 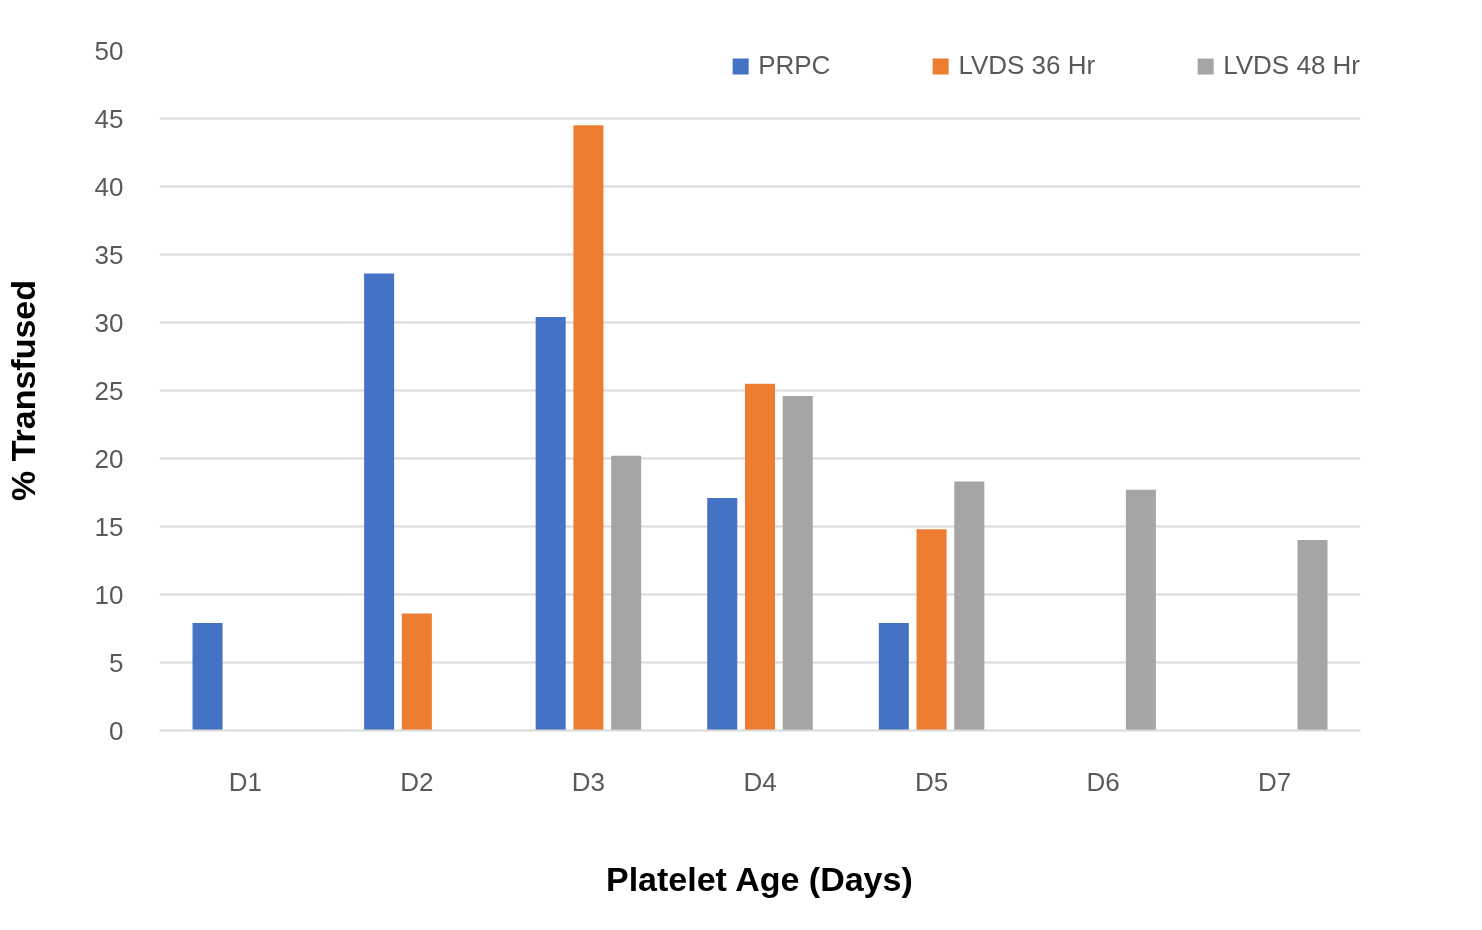 I want to click on y-tick-label: 50, so click(x=109, y=50).